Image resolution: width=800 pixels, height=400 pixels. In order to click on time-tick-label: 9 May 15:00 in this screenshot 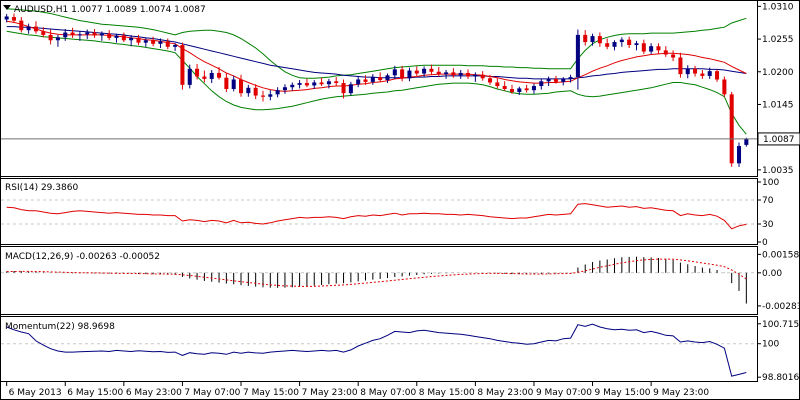, I will do `click(623, 393)`.